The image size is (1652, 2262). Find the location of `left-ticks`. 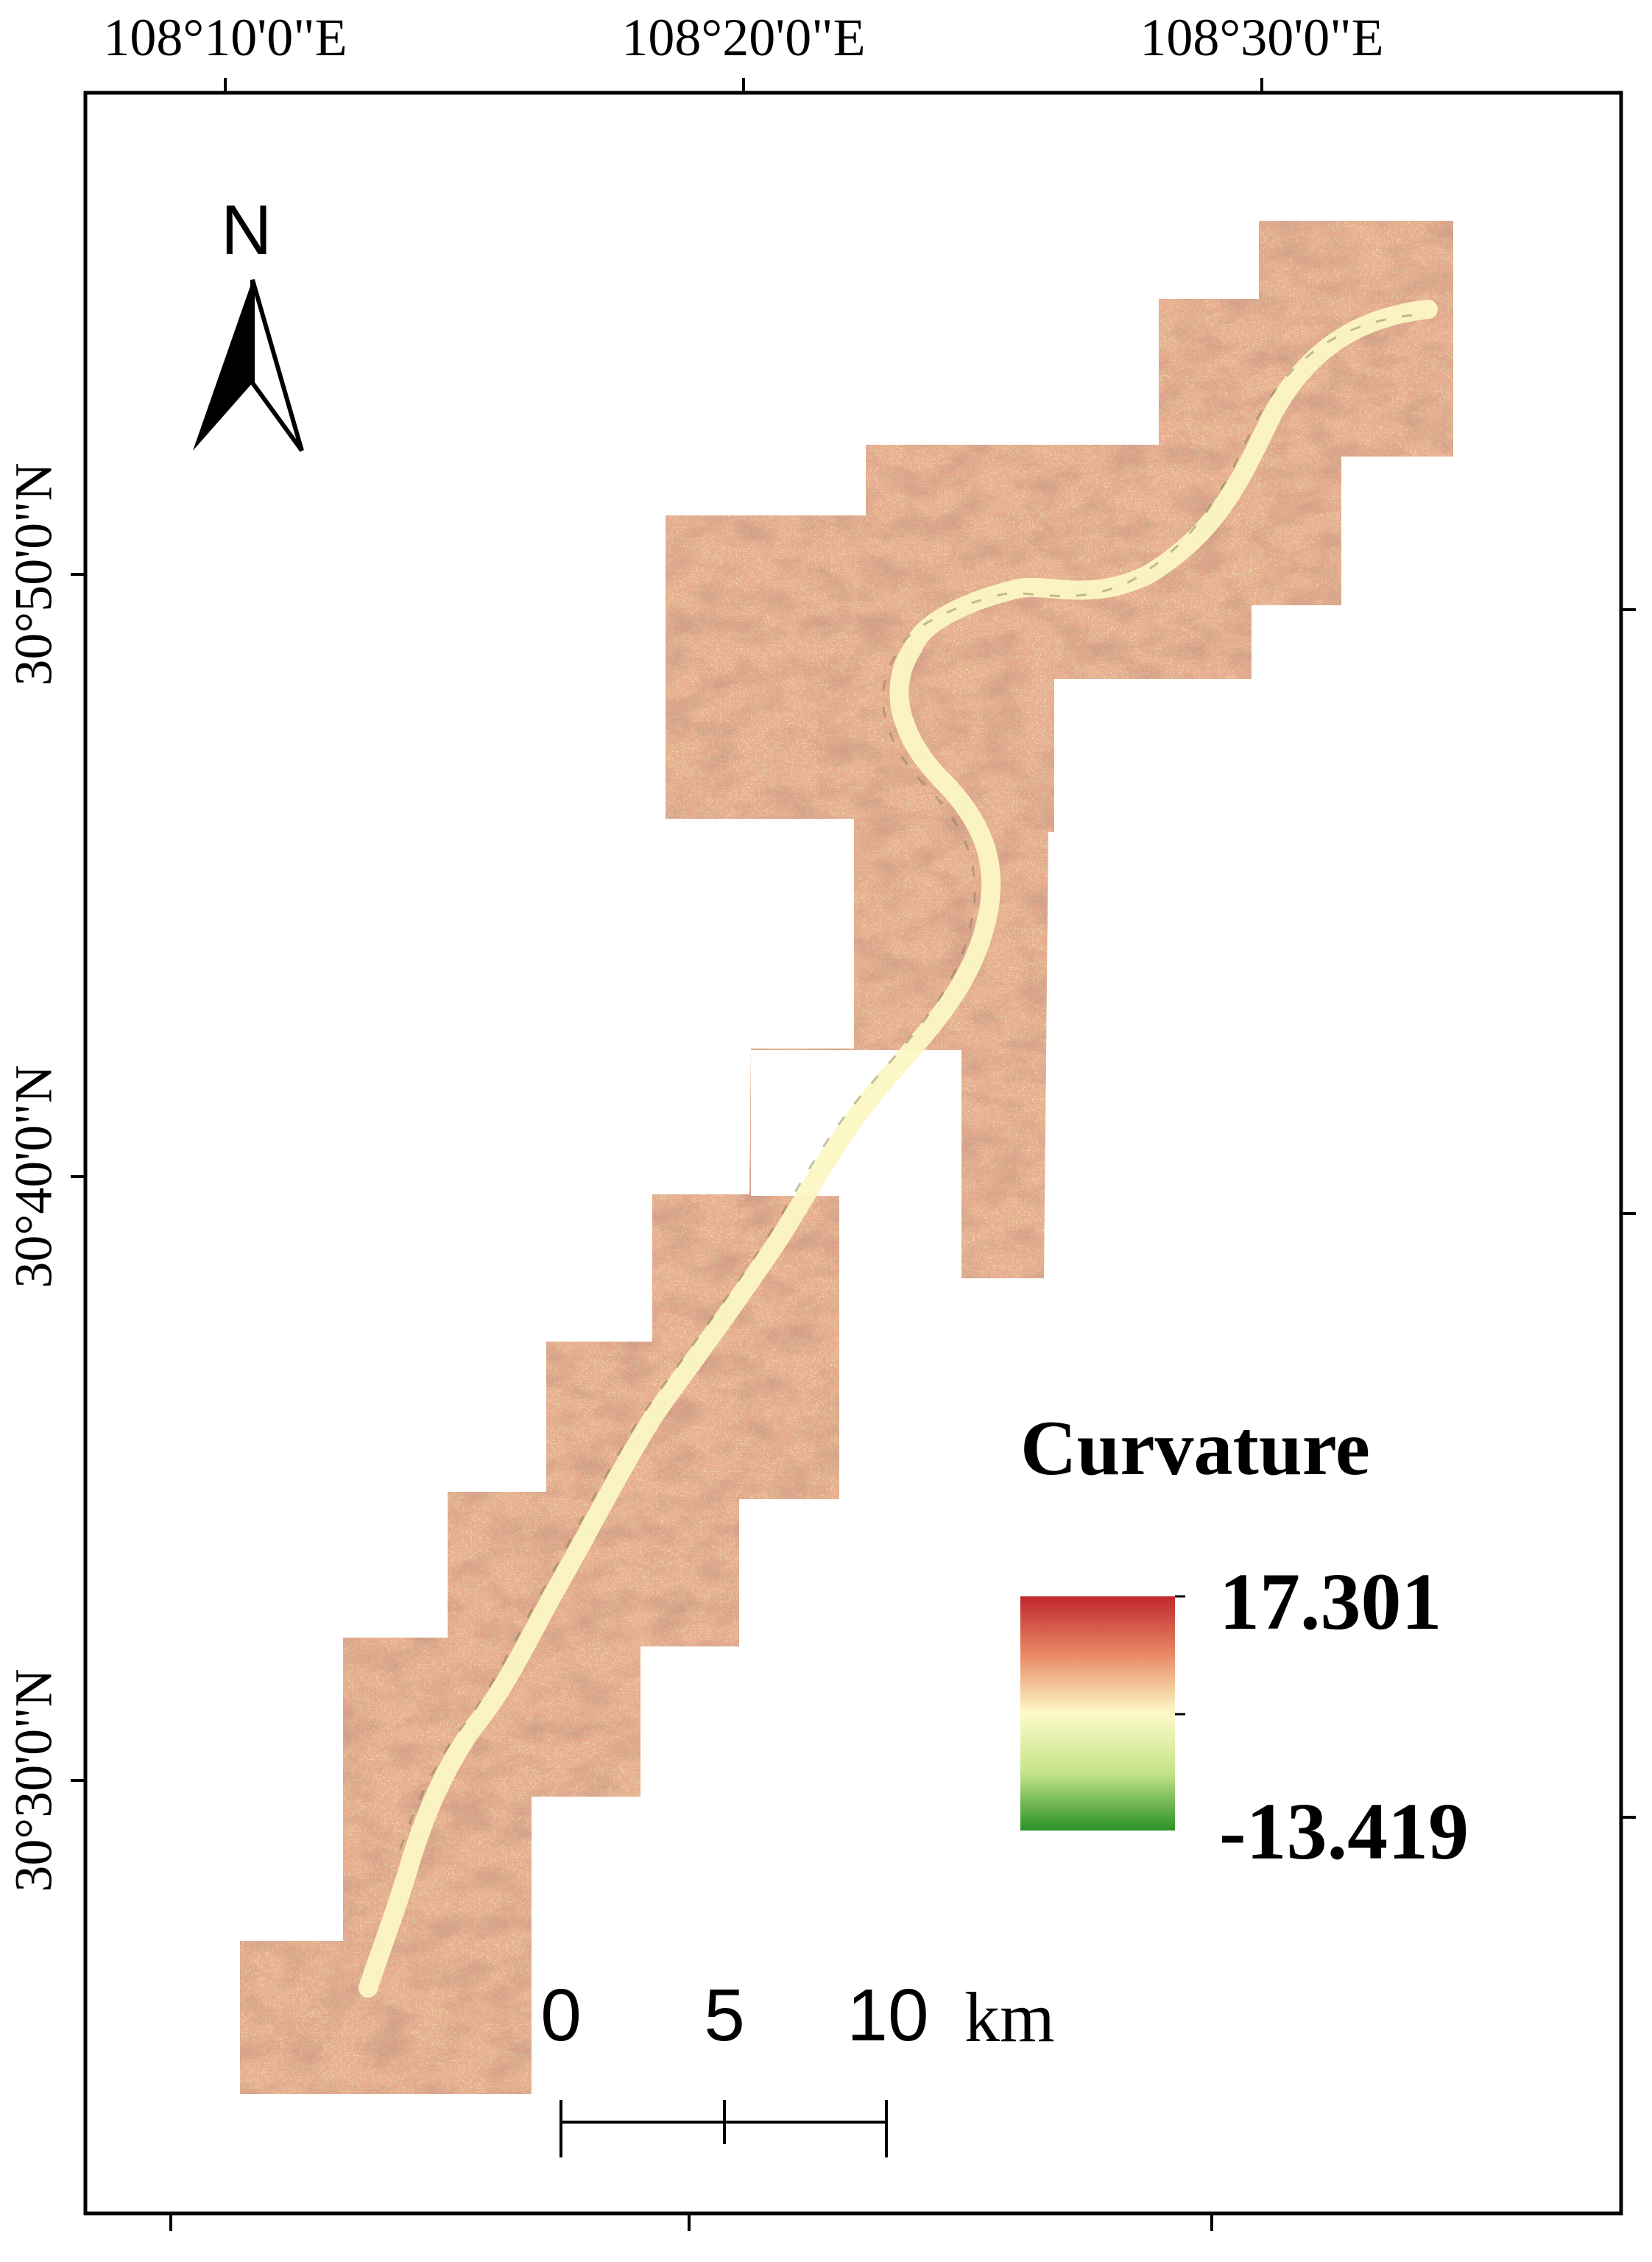

left-ticks is located at coordinates (78, 1177).